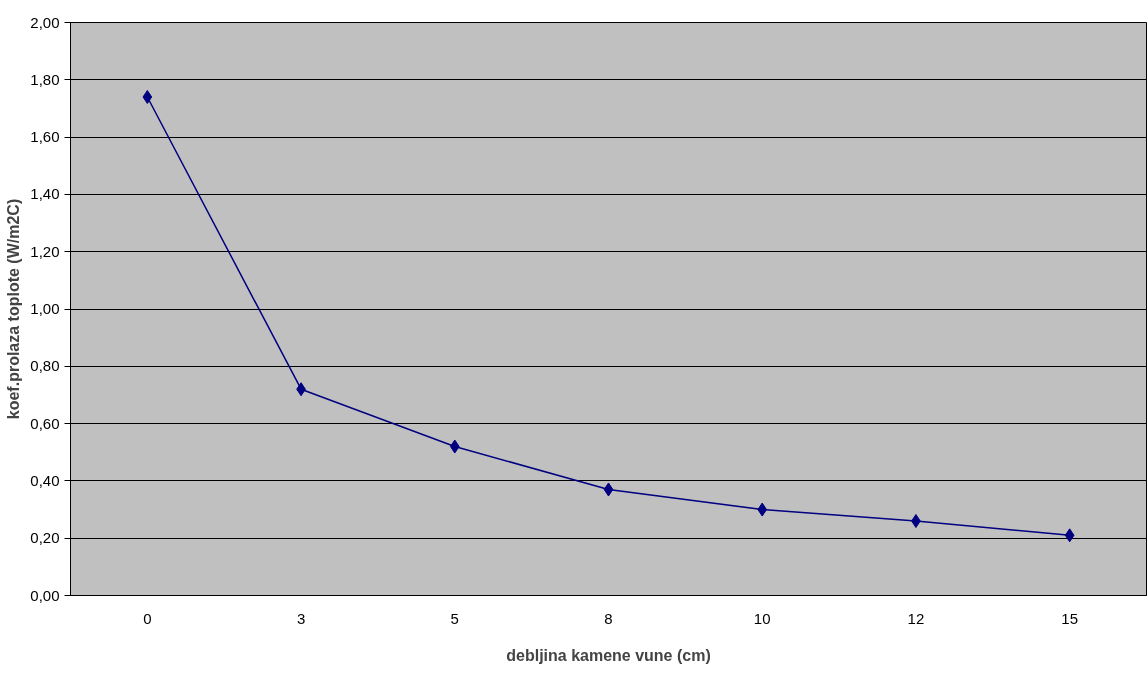  What do you see at coordinates (45, 480) in the screenshot?
I see `y-tick-label: 0,40` at bounding box center [45, 480].